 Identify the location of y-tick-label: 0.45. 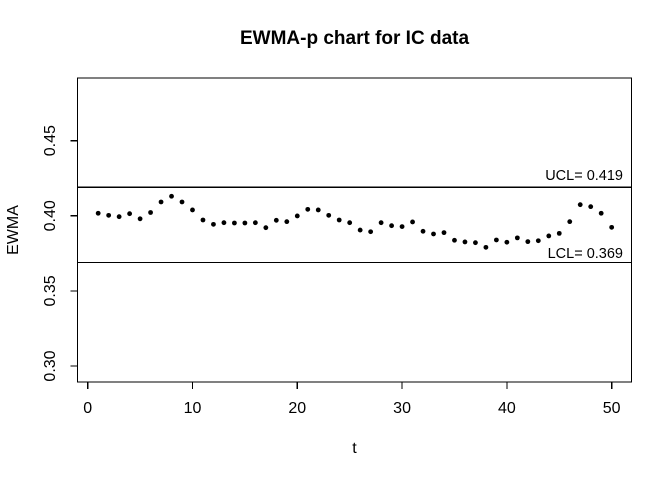
(50, 140).